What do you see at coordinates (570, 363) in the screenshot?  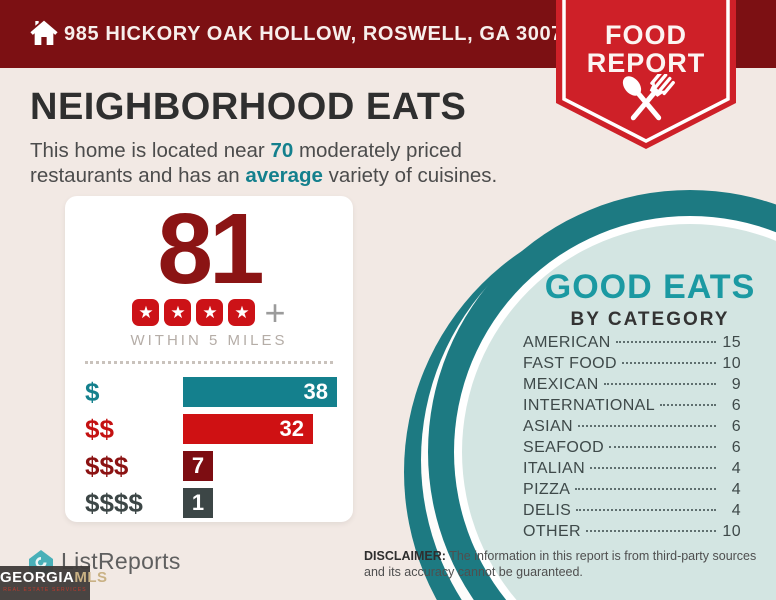 I see `category-label: FAST FOOD` at bounding box center [570, 363].